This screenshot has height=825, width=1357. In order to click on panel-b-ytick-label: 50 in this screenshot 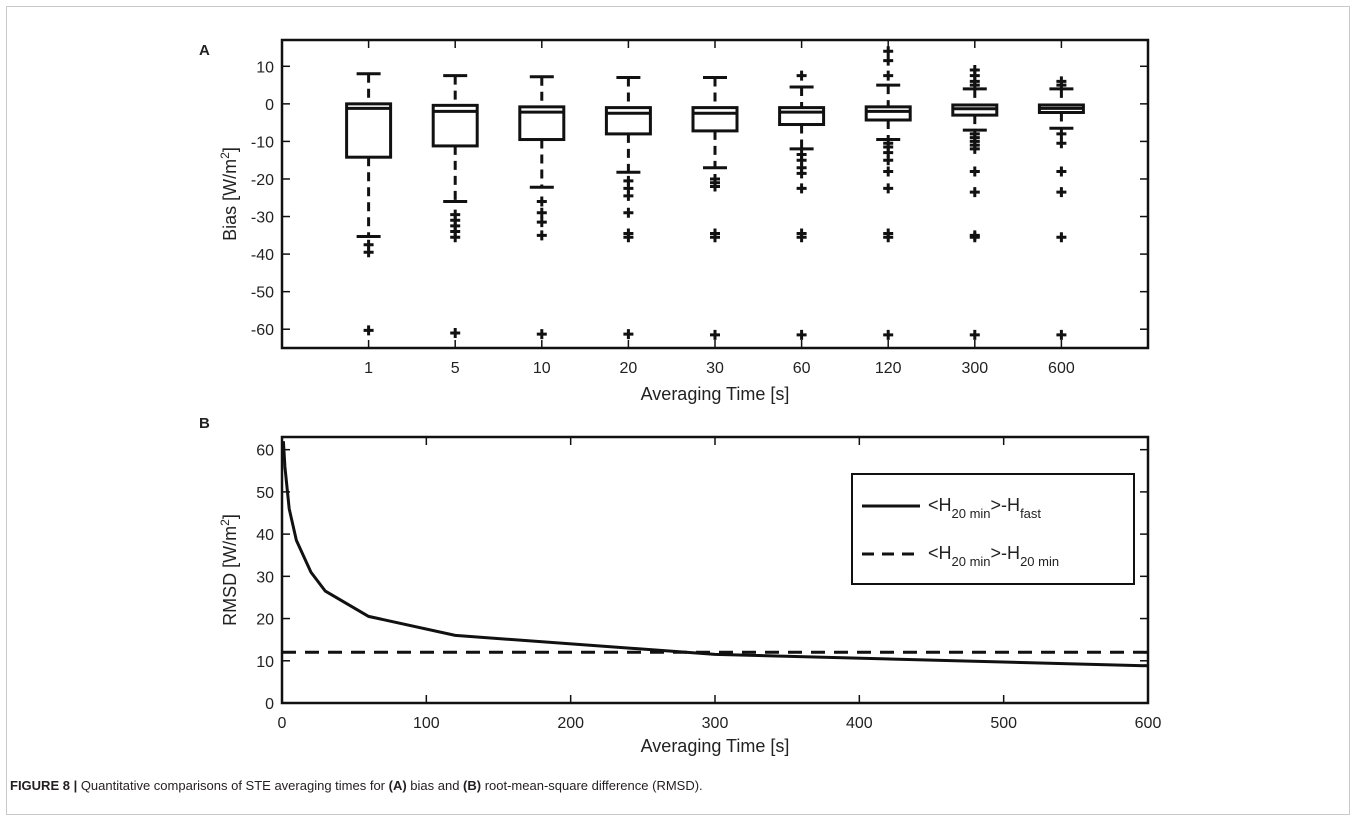, I will do `click(265, 493)`.